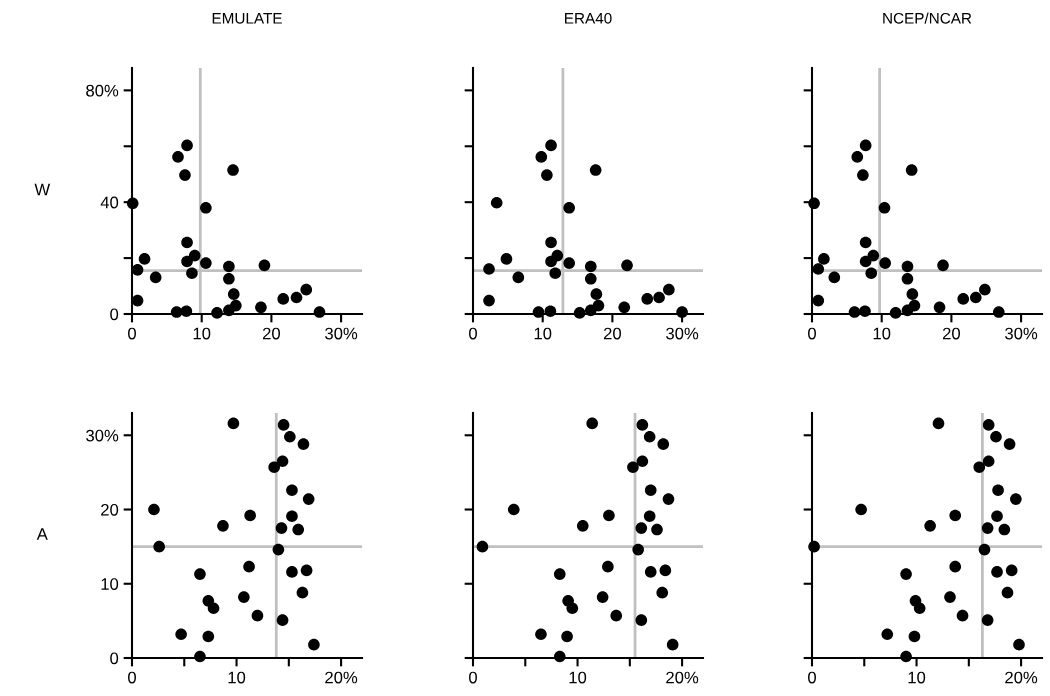 The height and width of the screenshot is (696, 1050). I want to click on y-tick-label: 40, so click(109, 202).